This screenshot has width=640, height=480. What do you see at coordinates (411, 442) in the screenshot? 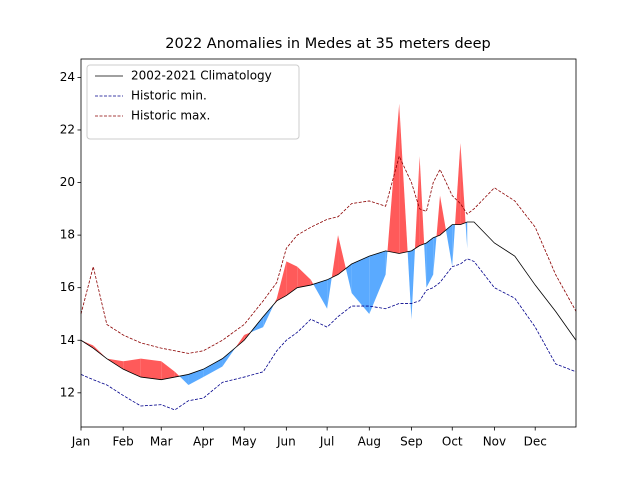
I see `x-tick-label: Sep` at bounding box center [411, 442].